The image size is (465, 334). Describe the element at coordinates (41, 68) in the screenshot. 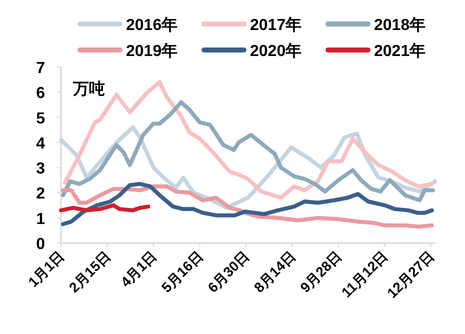

I see `y-tick-label: 7` at that location.